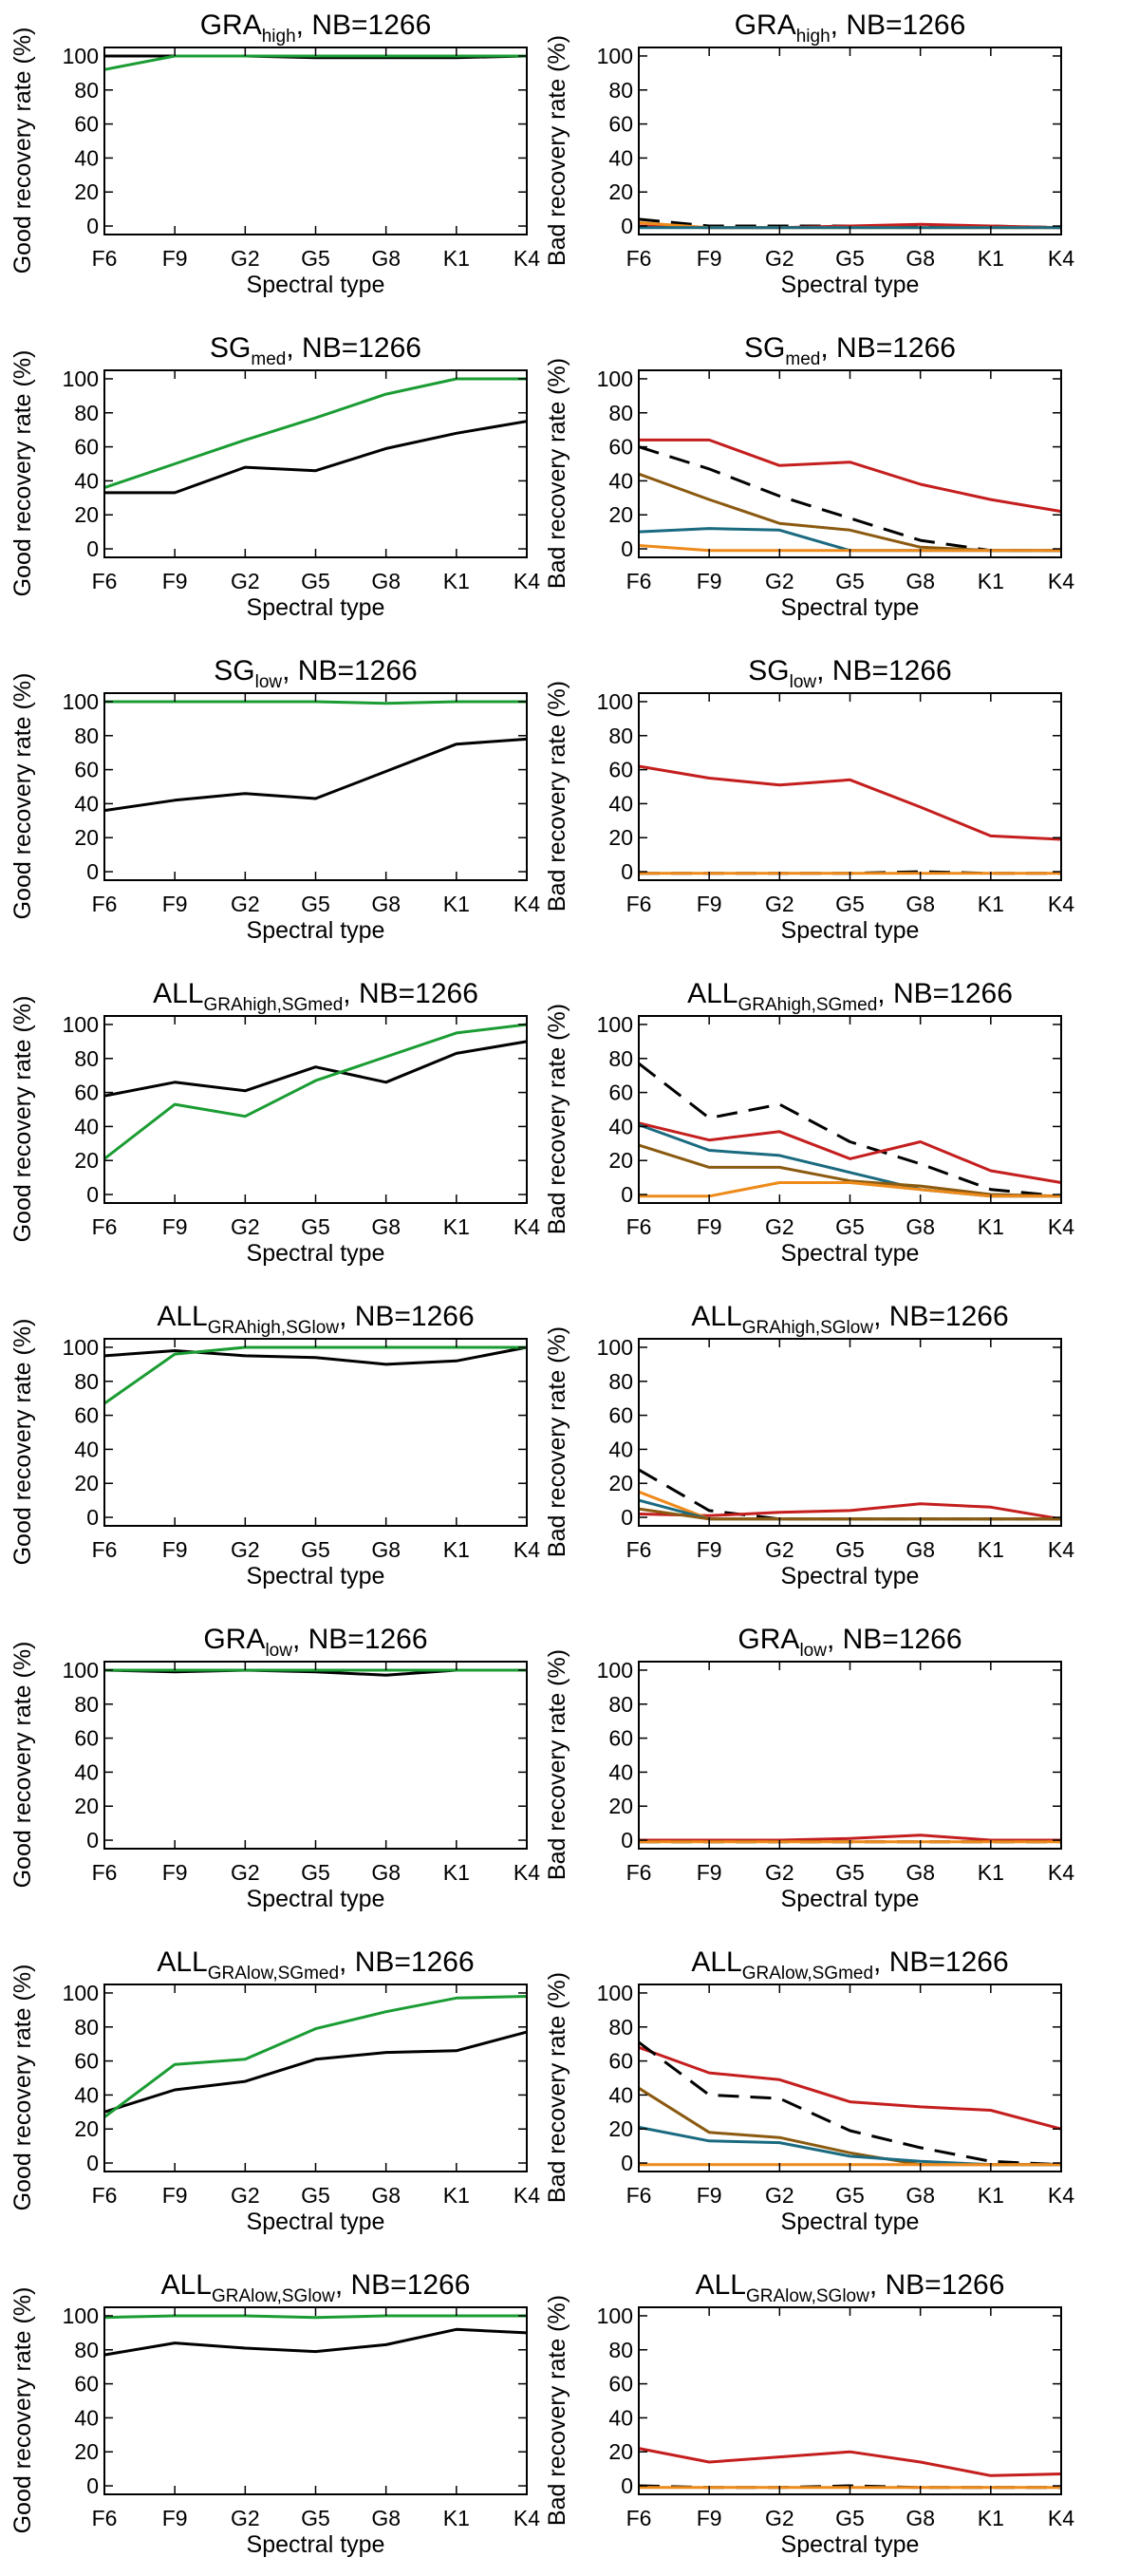 This screenshot has height=2576, width=1139. Describe the element at coordinates (849, 512) in the screenshot. I see `series-line-brown` at that location.